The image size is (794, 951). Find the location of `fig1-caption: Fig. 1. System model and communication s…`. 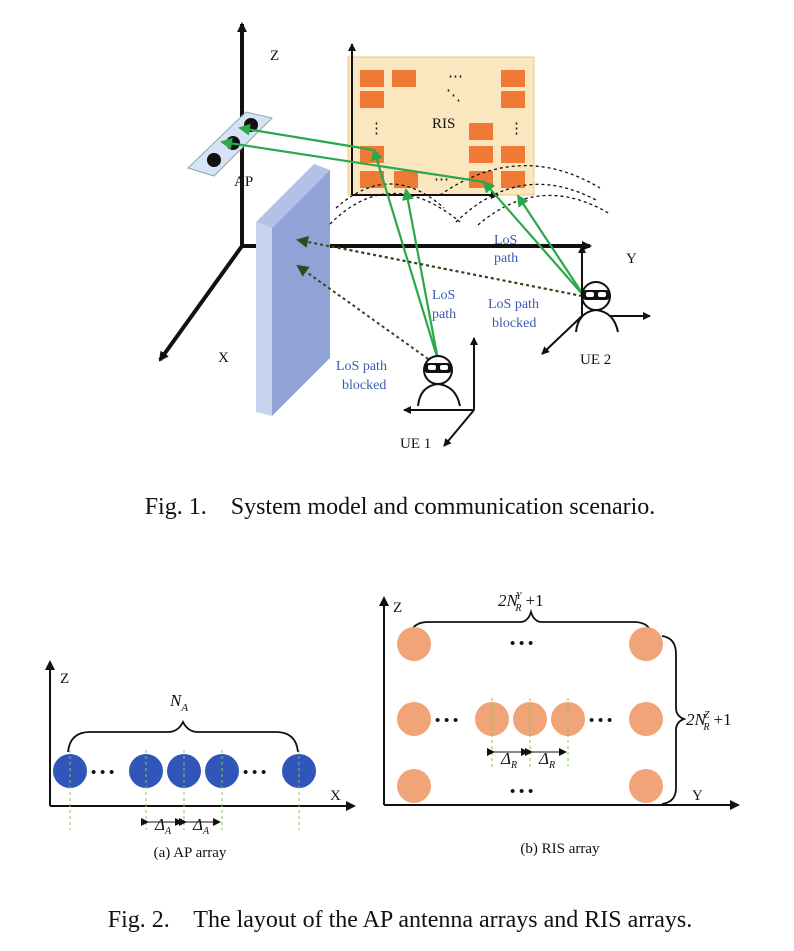

fig1-caption: Fig. 1. System model and communication s… is located at coordinates (400, 507).